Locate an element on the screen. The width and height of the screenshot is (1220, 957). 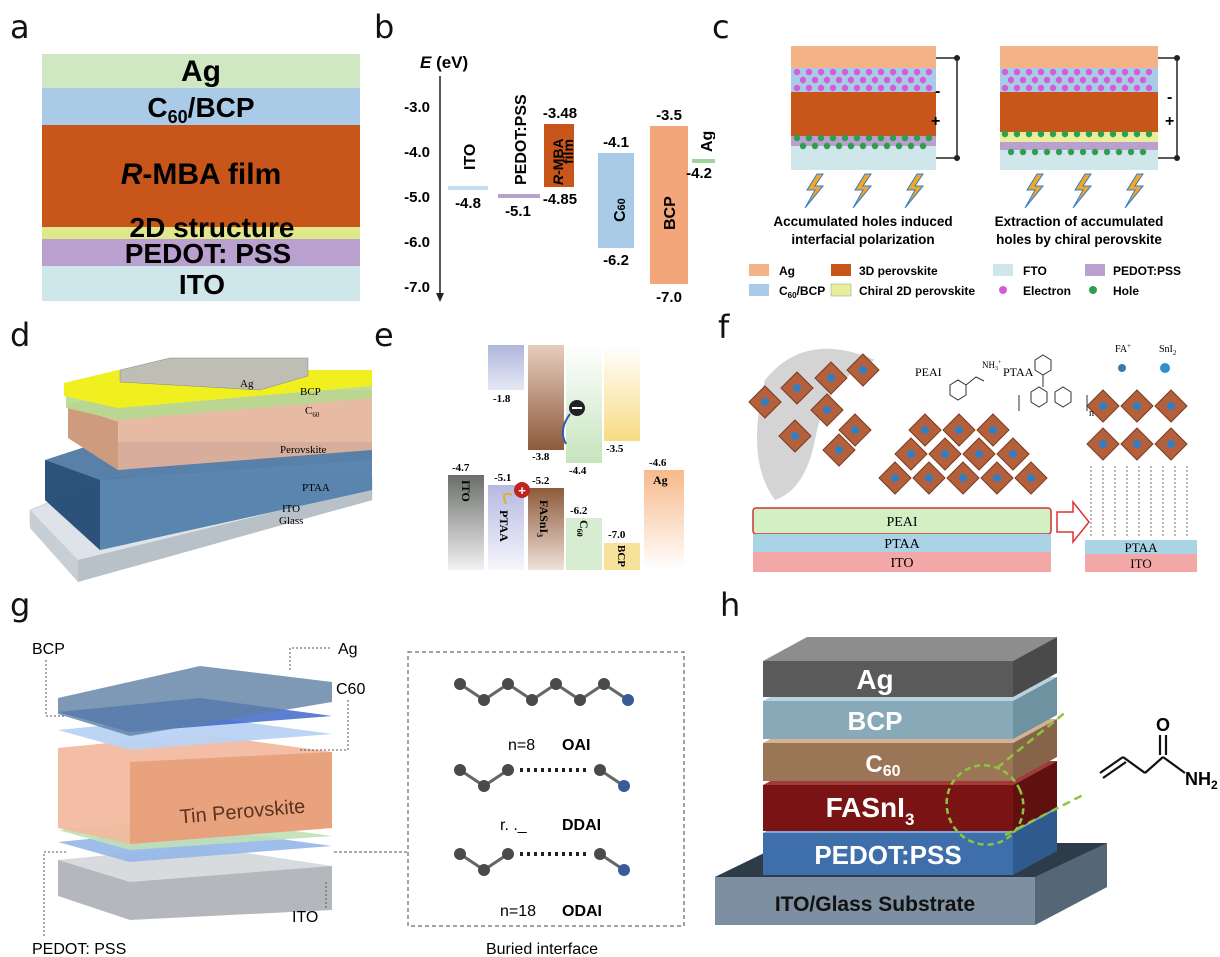
mol3-name: ODAI is located at coordinates (582, 911).